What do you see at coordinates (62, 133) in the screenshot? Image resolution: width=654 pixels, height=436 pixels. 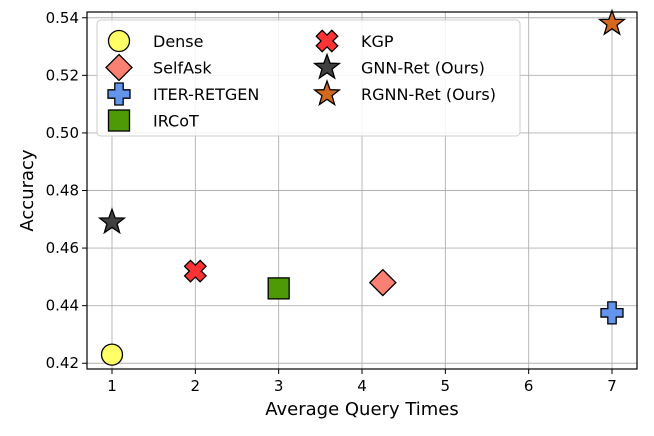 I see `y-tick-label: 0.50` at bounding box center [62, 133].